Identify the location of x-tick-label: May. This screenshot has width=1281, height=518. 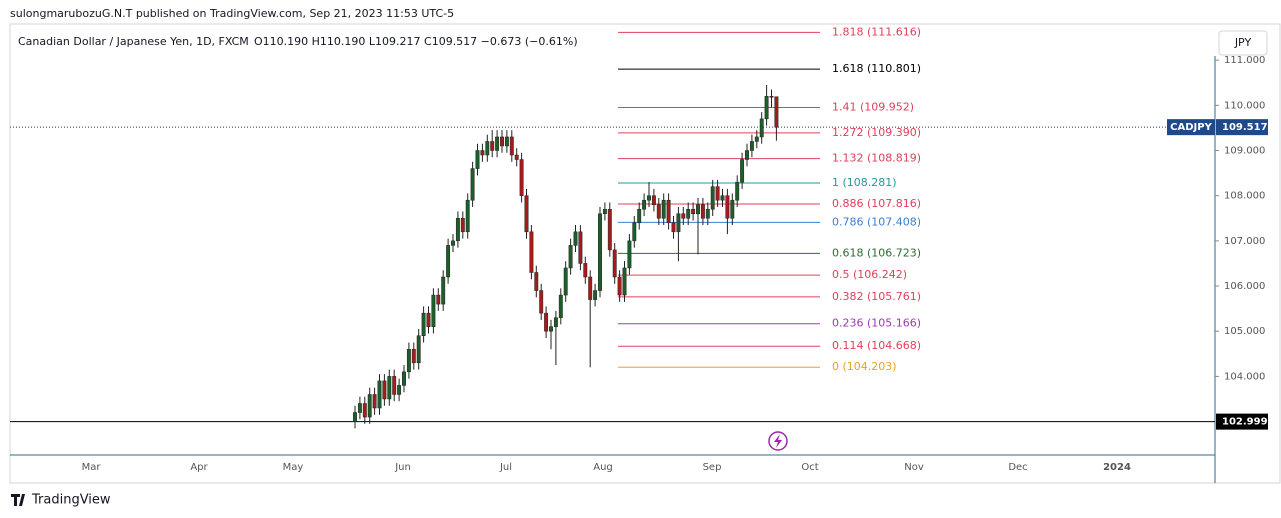
(293, 467).